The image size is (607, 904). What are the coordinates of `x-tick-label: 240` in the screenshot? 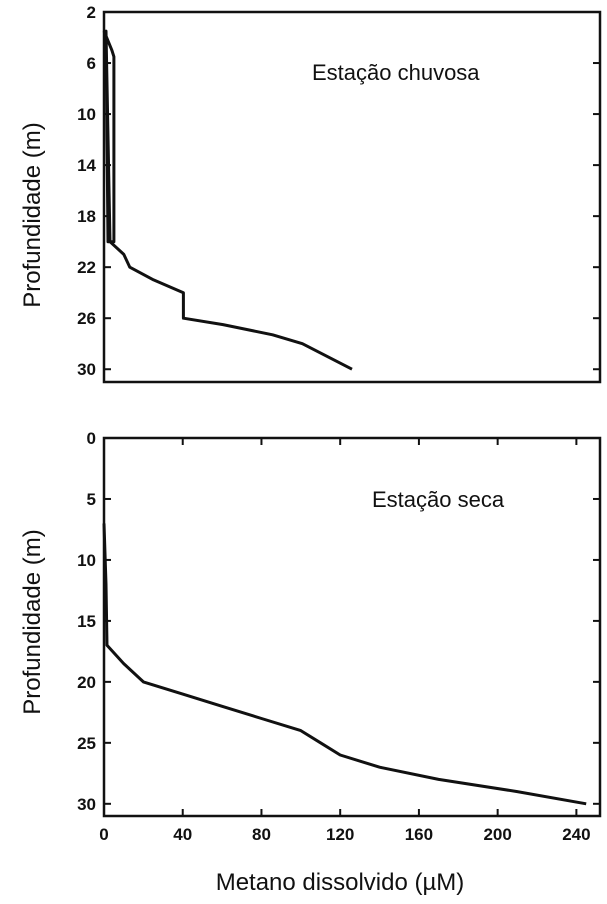 It's located at (576, 834).